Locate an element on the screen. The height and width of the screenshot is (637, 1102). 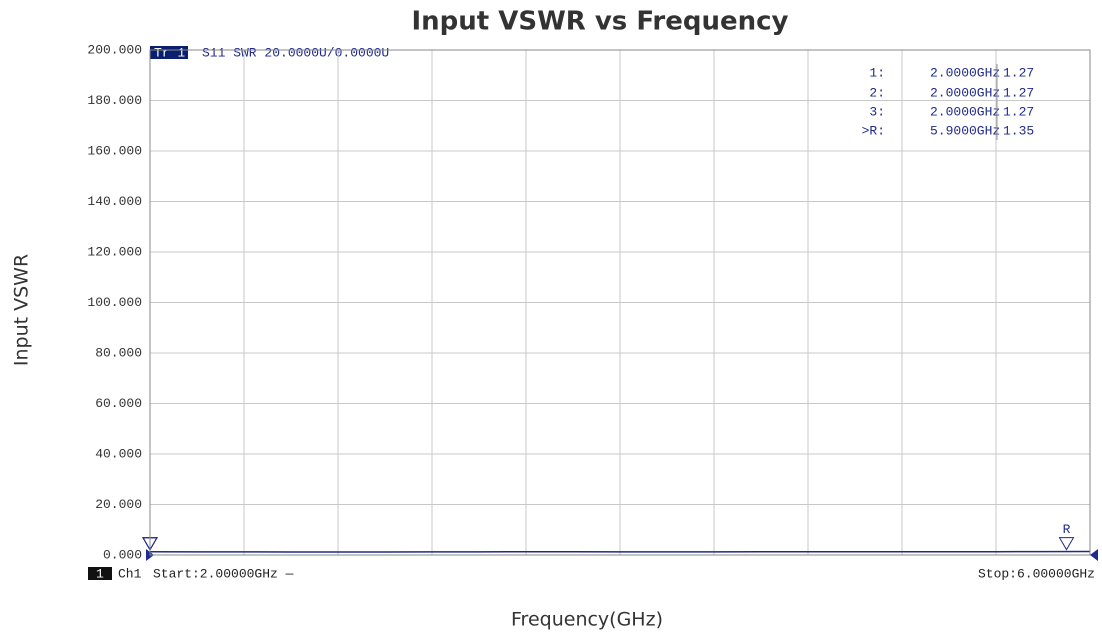
channel-number: 1 is located at coordinates (100, 573).